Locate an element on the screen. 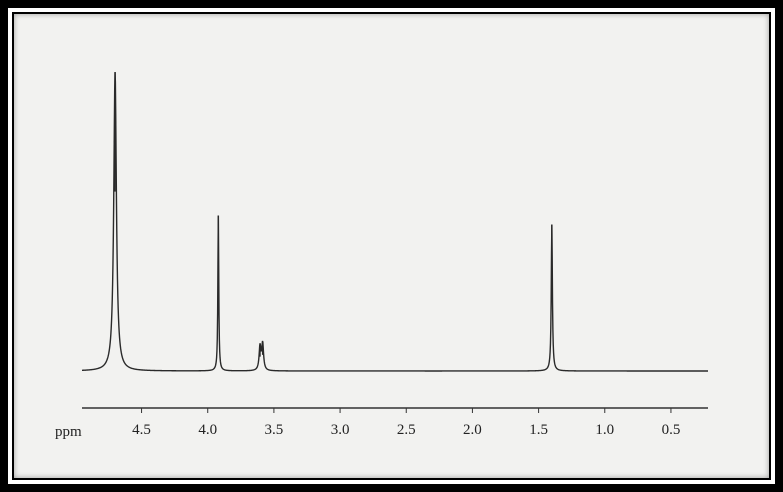  x-tick-label: 0.5 is located at coordinates (671, 430).